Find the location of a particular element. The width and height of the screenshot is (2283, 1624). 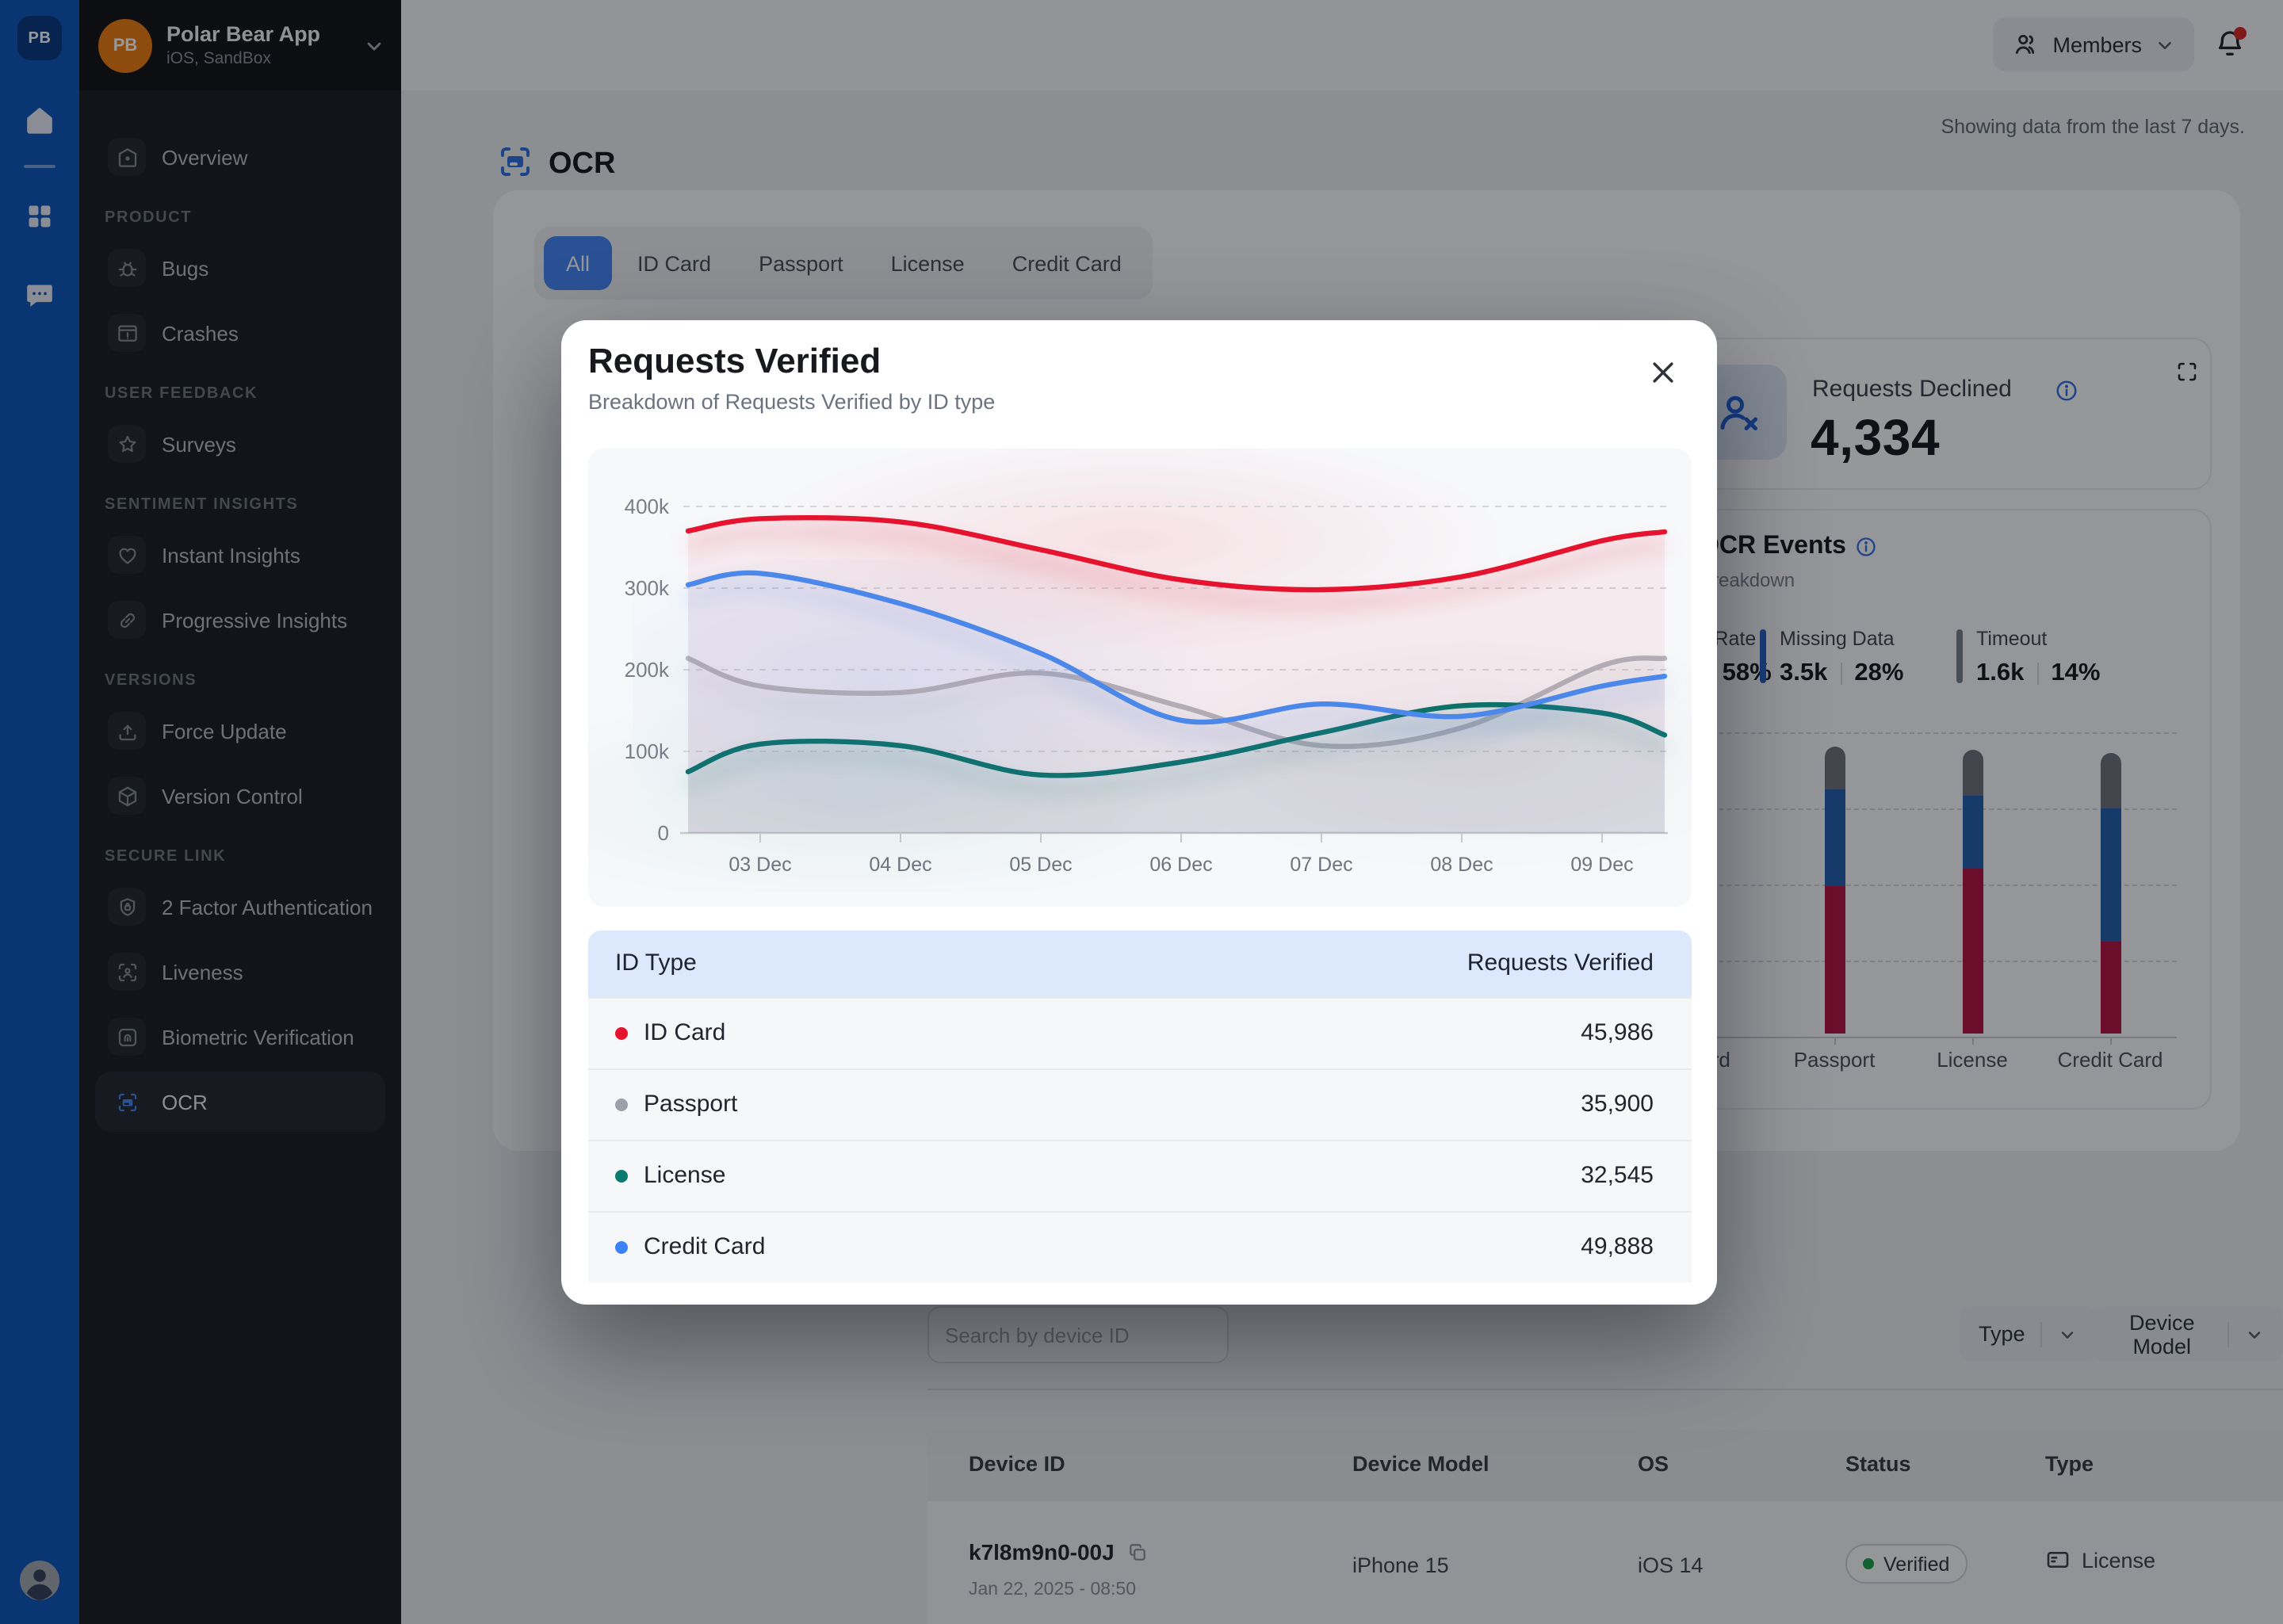

col-type: Type is located at coordinates (2069, 1464).